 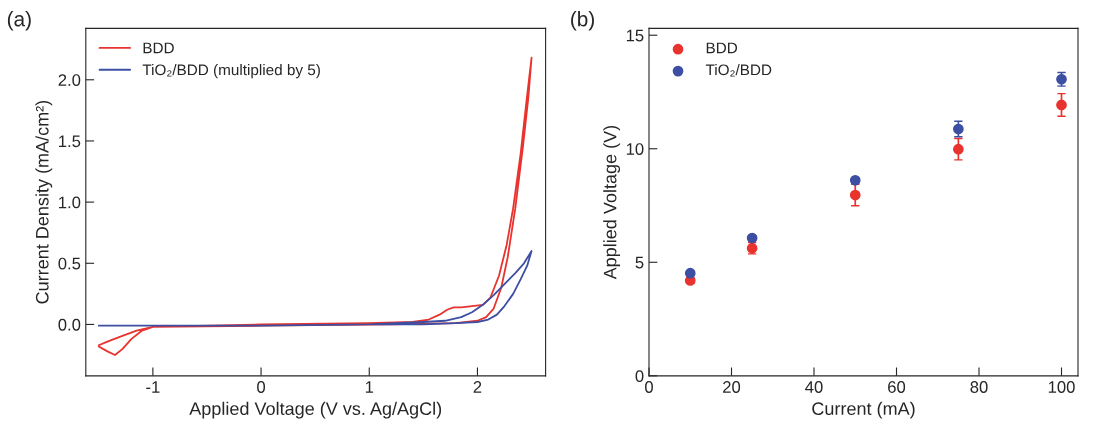 What do you see at coordinates (863, 410) in the screenshot?
I see `x-axis-title: Current (mA)` at bounding box center [863, 410].